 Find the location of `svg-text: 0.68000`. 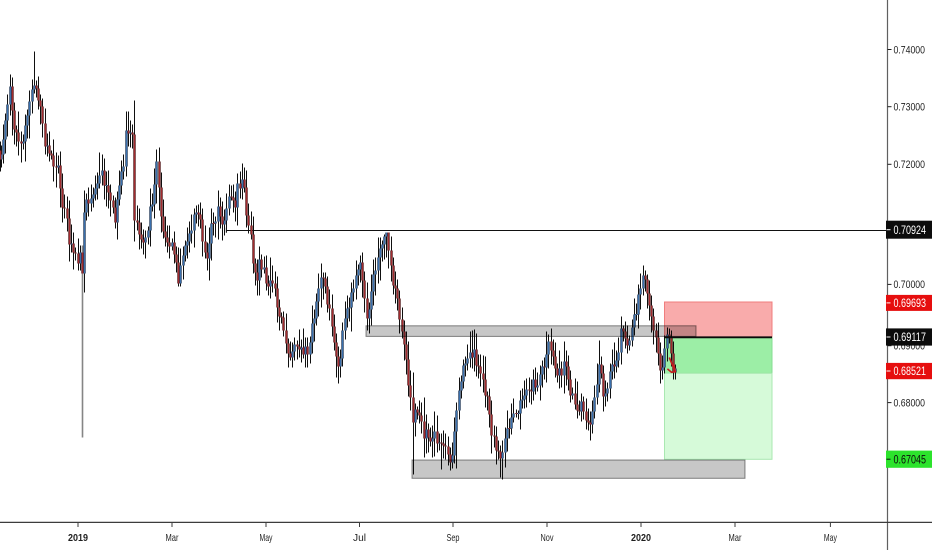

svg-text: 0.68000 is located at coordinates (910, 403).